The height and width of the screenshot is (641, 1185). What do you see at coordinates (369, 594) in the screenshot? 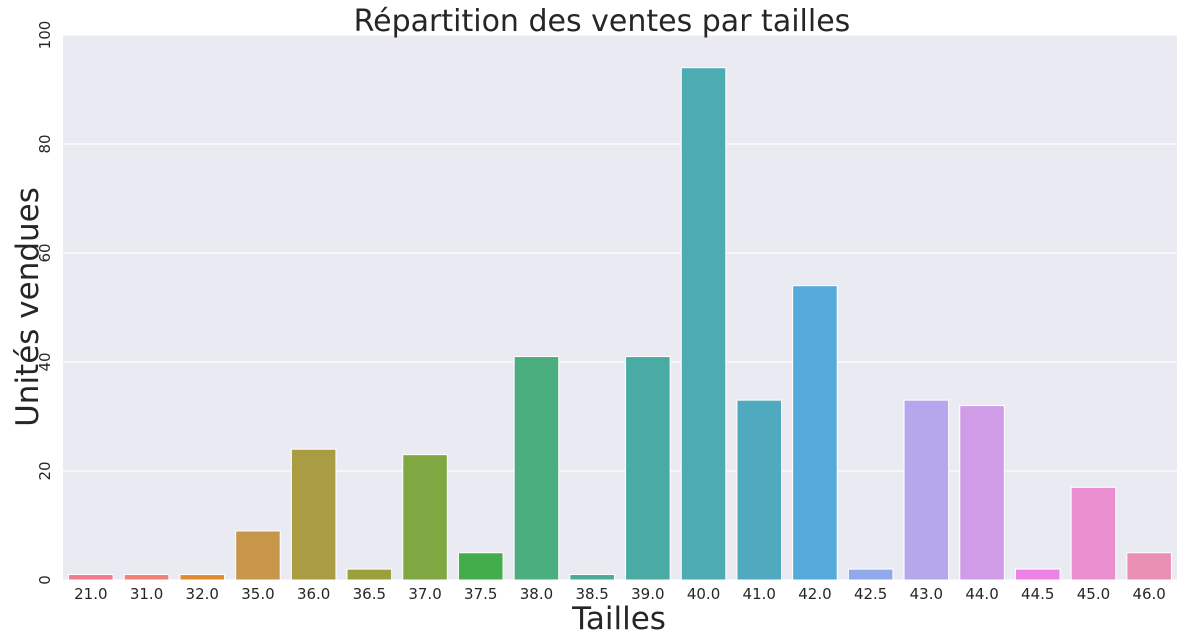
I see `x-tick-label: 36.5` at bounding box center [369, 594].